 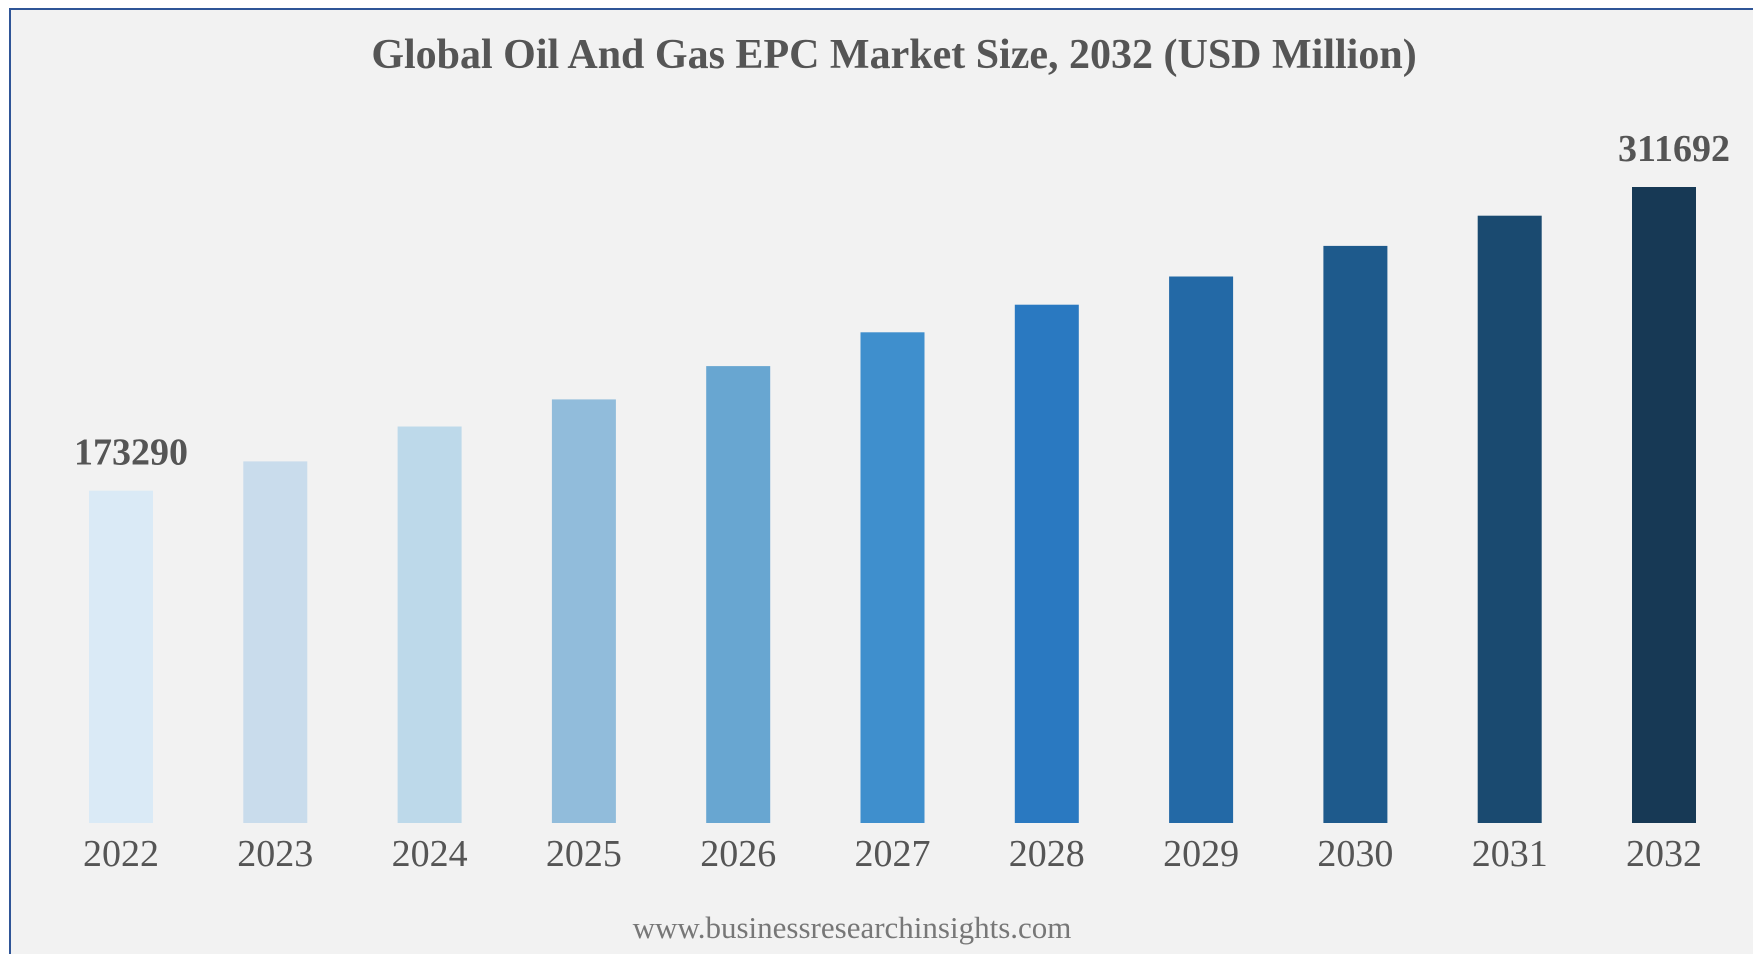 What do you see at coordinates (1674, 149) in the screenshot?
I see `data-label-2032: 311692` at bounding box center [1674, 149].